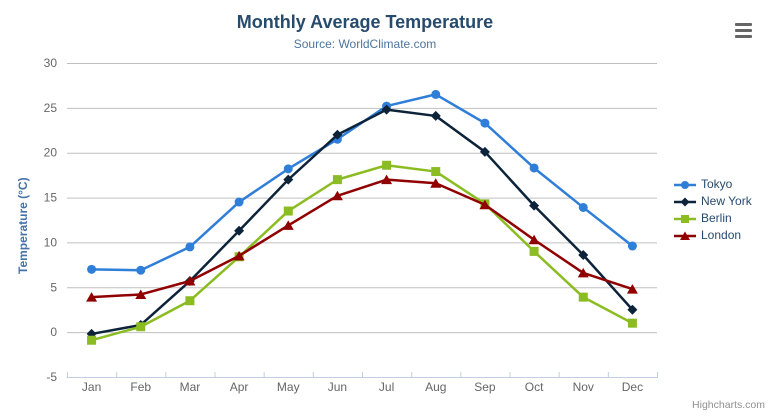 This screenshot has width=769, height=416. What do you see at coordinates (534, 387) in the screenshot?
I see `x-axis-label: Oct` at bounding box center [534, 387].